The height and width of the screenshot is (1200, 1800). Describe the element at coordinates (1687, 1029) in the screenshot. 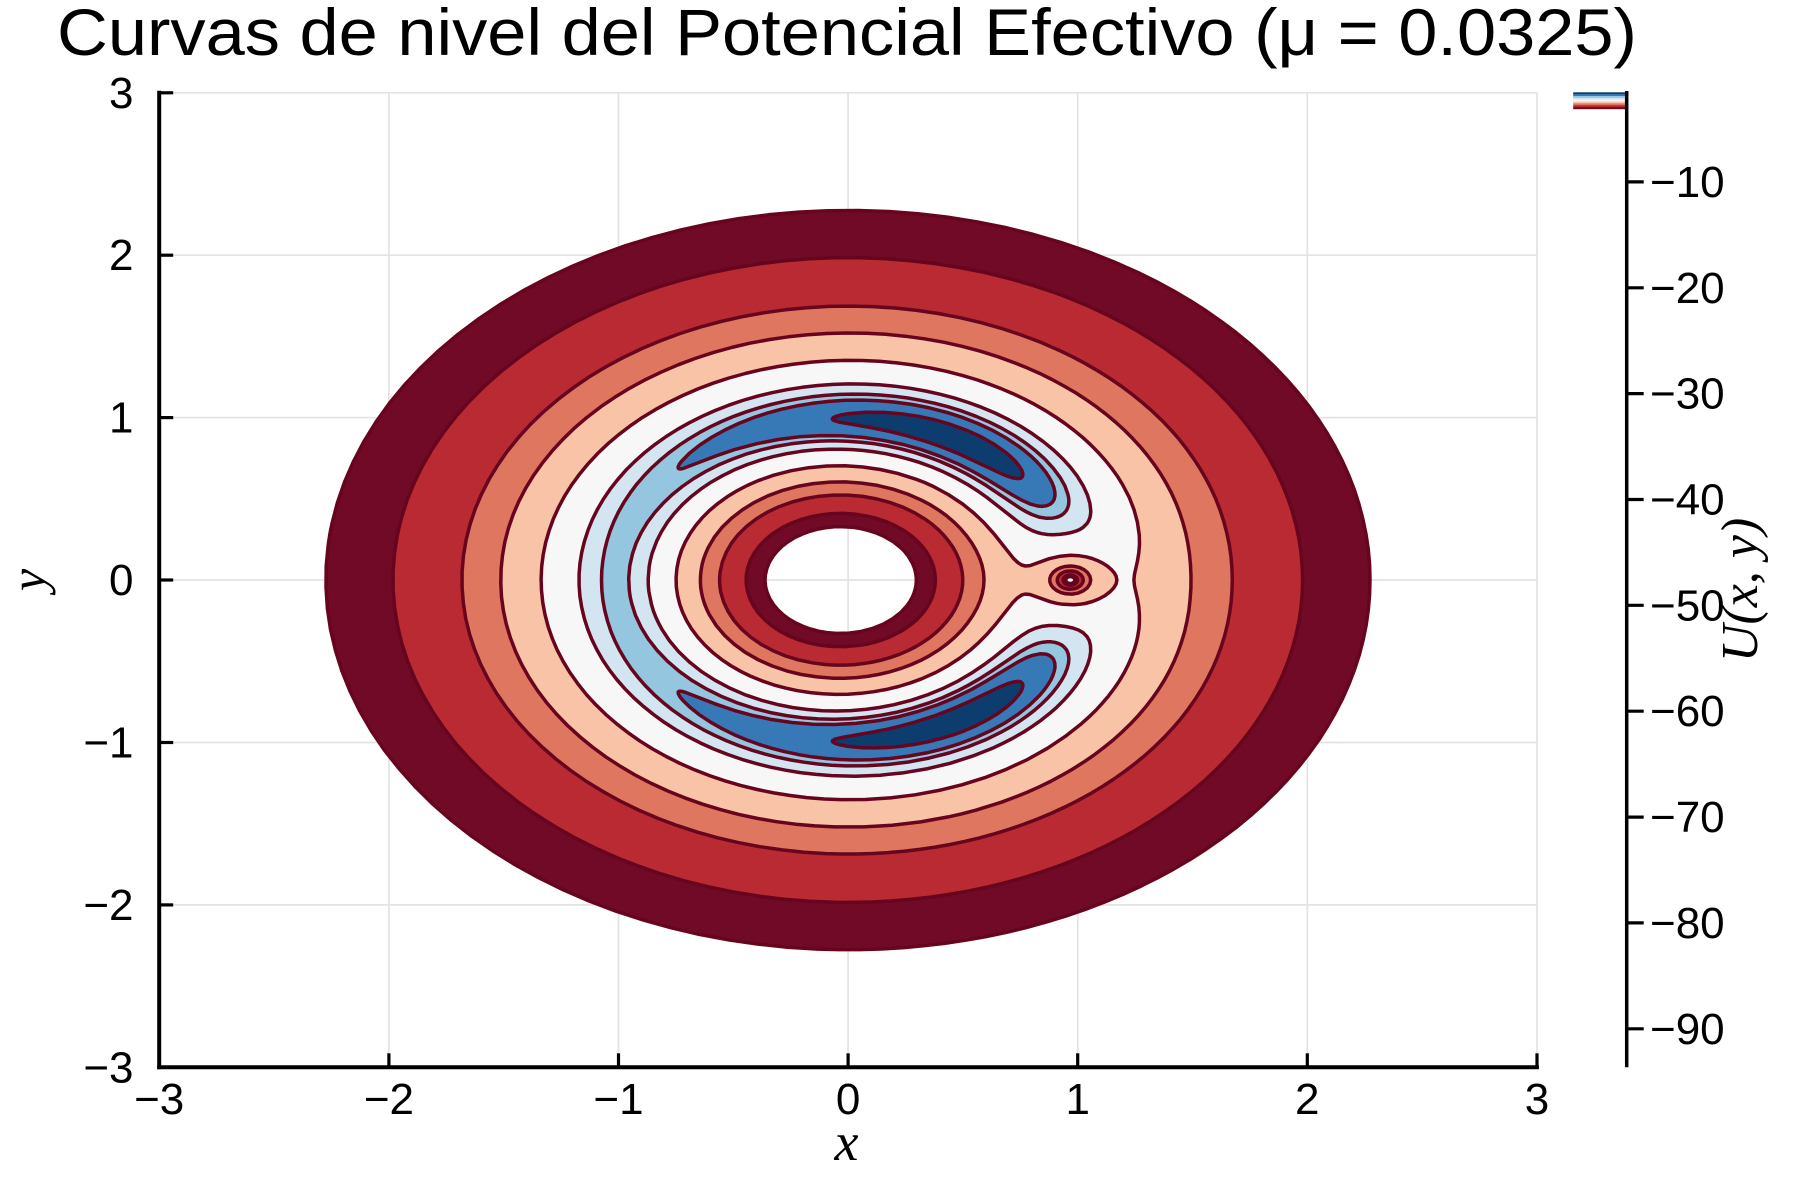

I see `svg-text: −90` at that location.